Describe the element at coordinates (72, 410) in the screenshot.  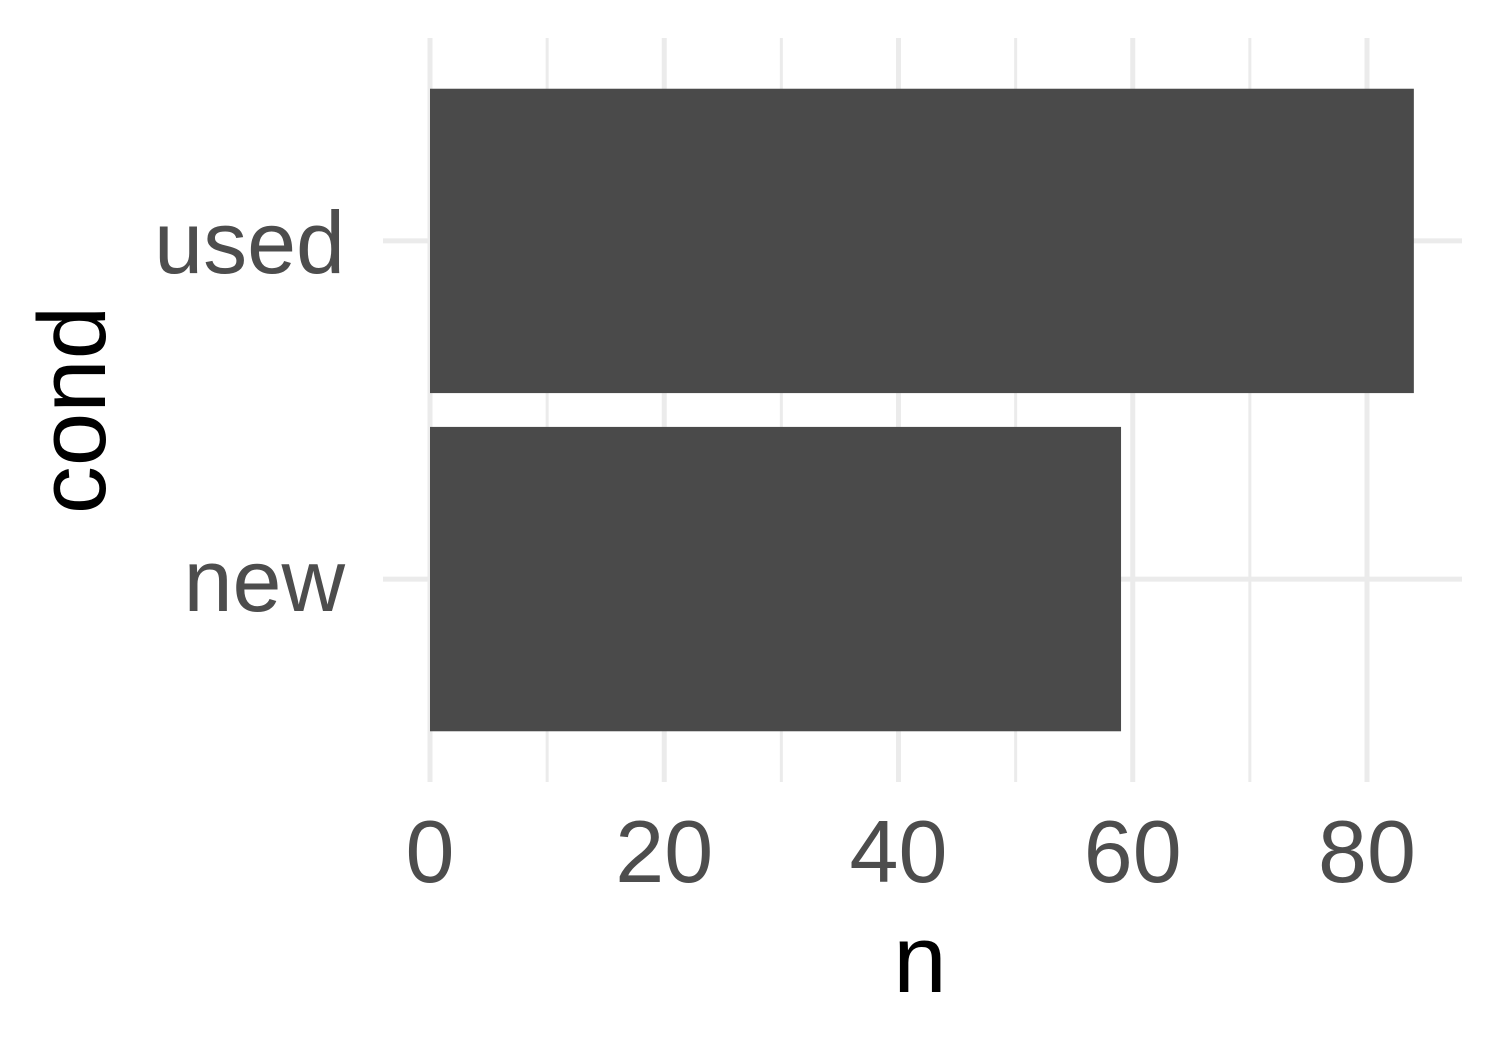
I see `y-axis-title: cond` at that location.